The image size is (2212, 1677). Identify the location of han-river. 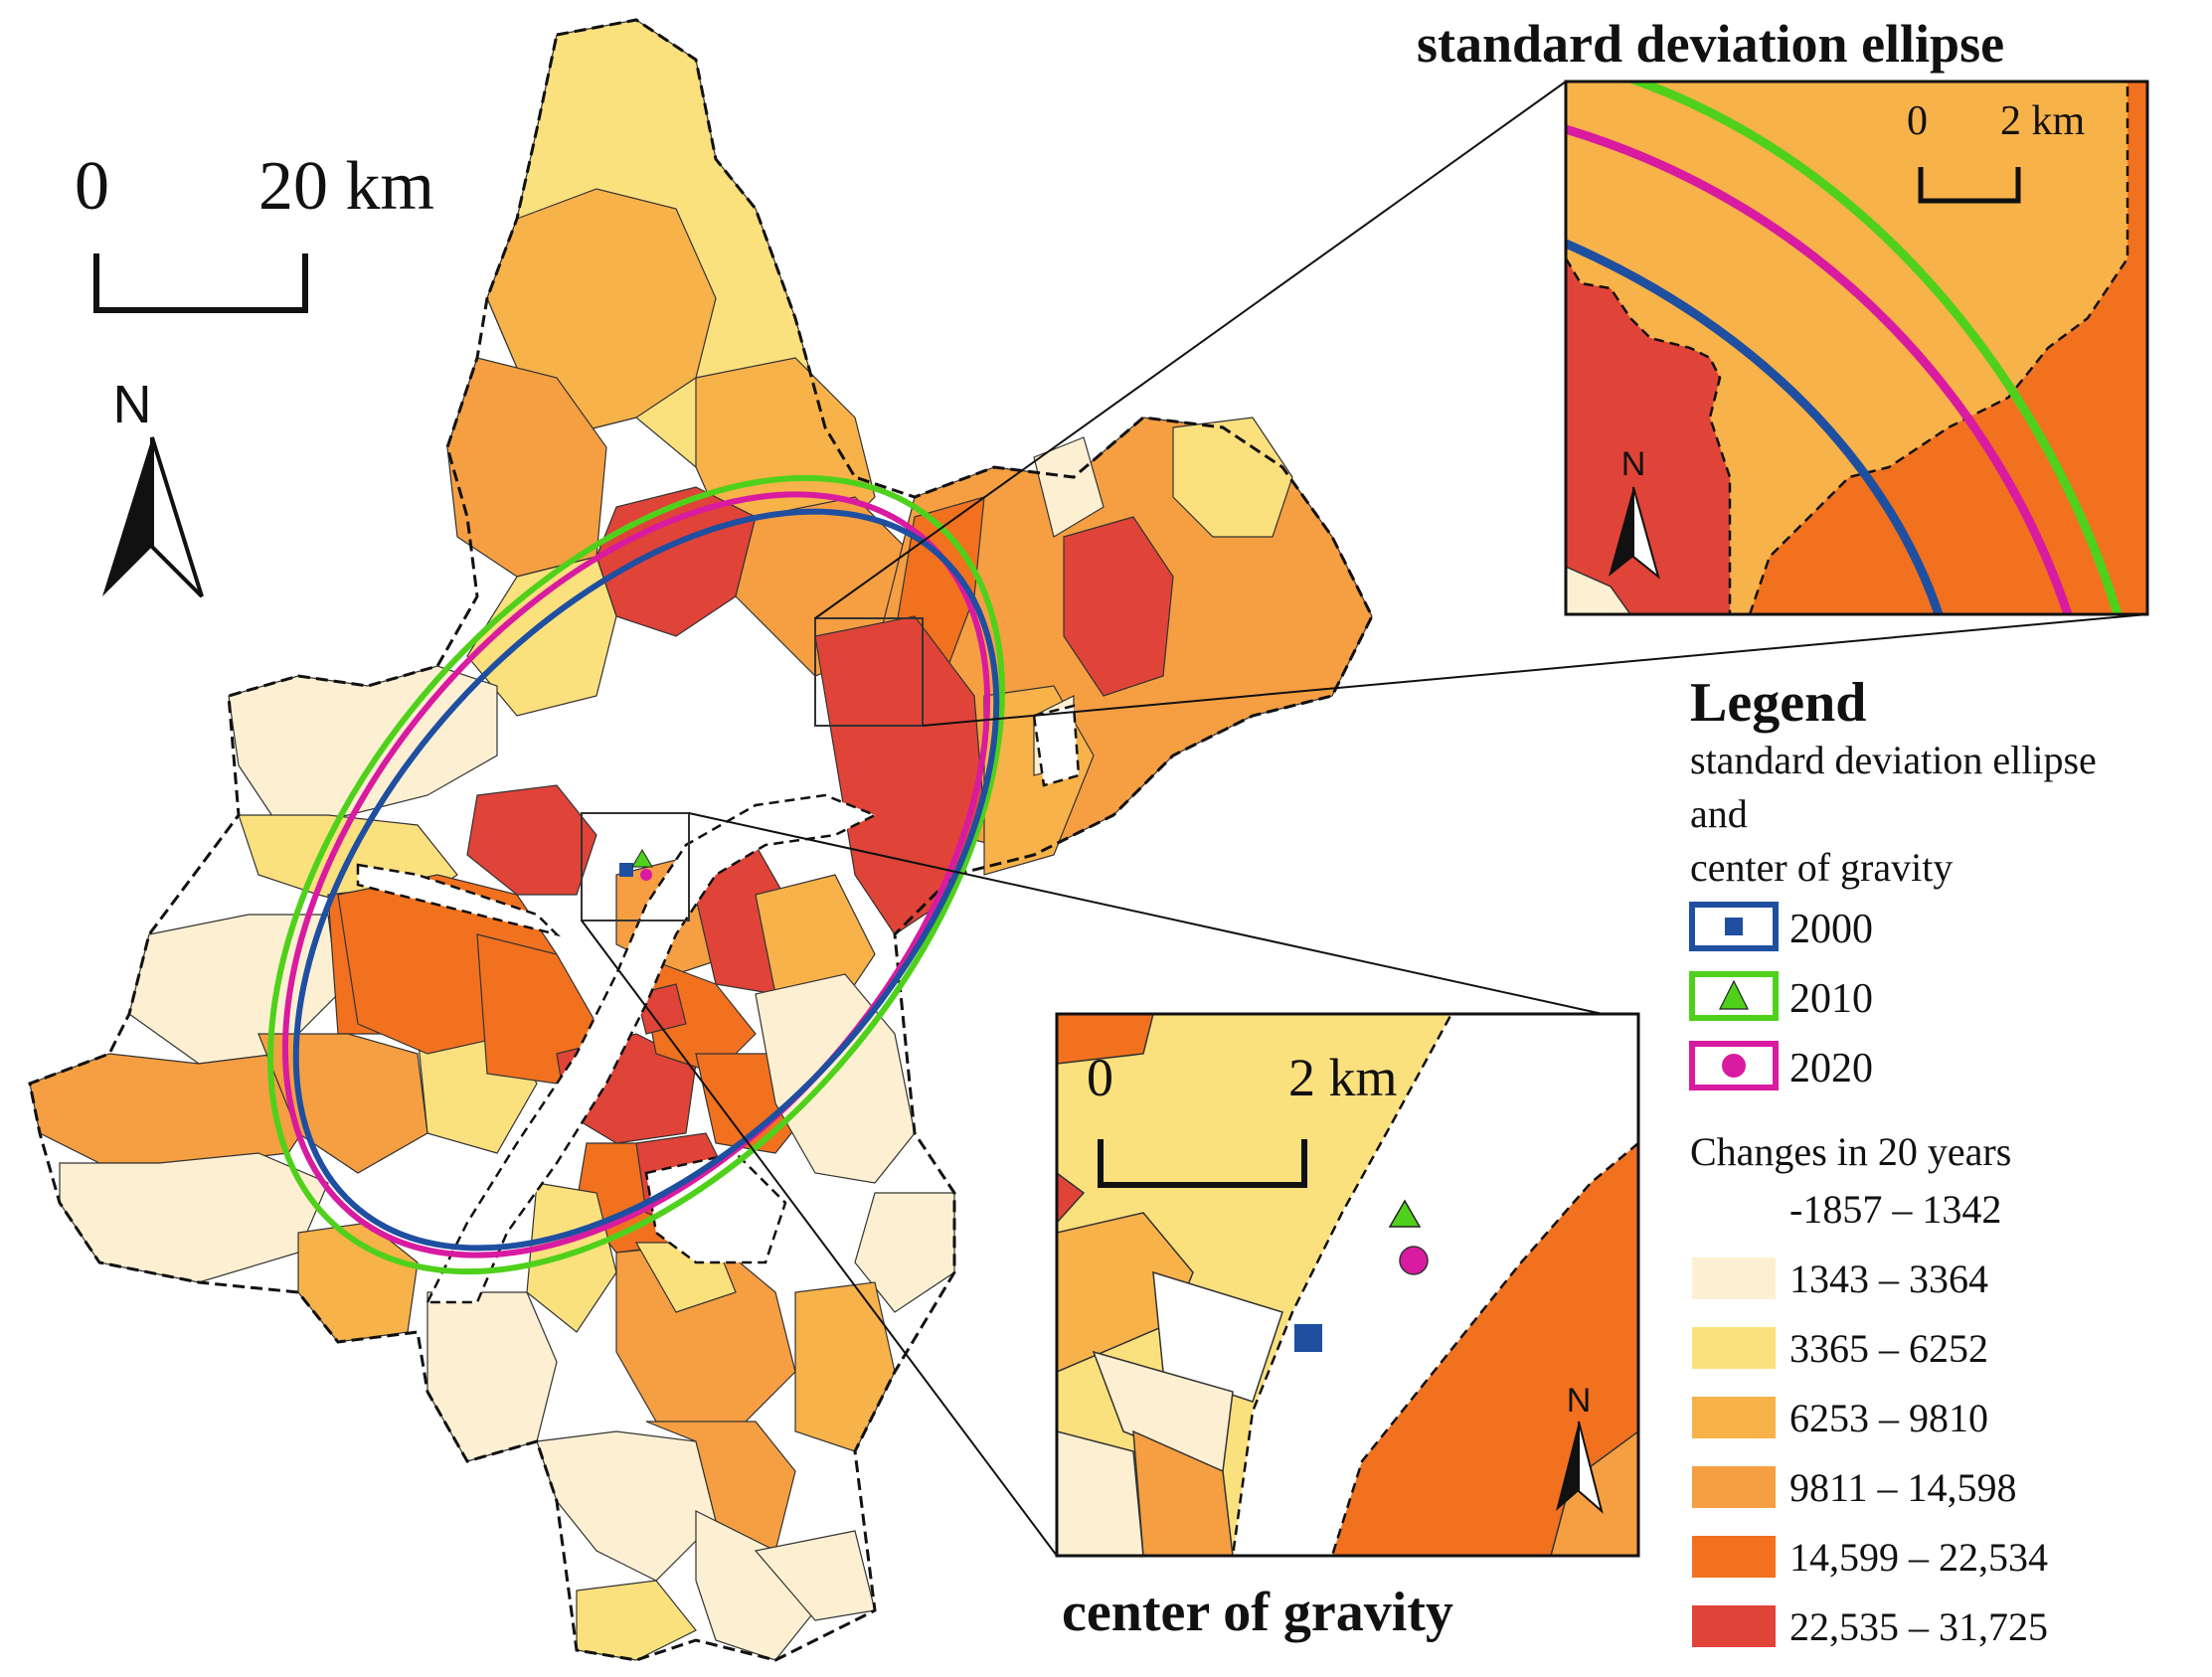
(459, 900).